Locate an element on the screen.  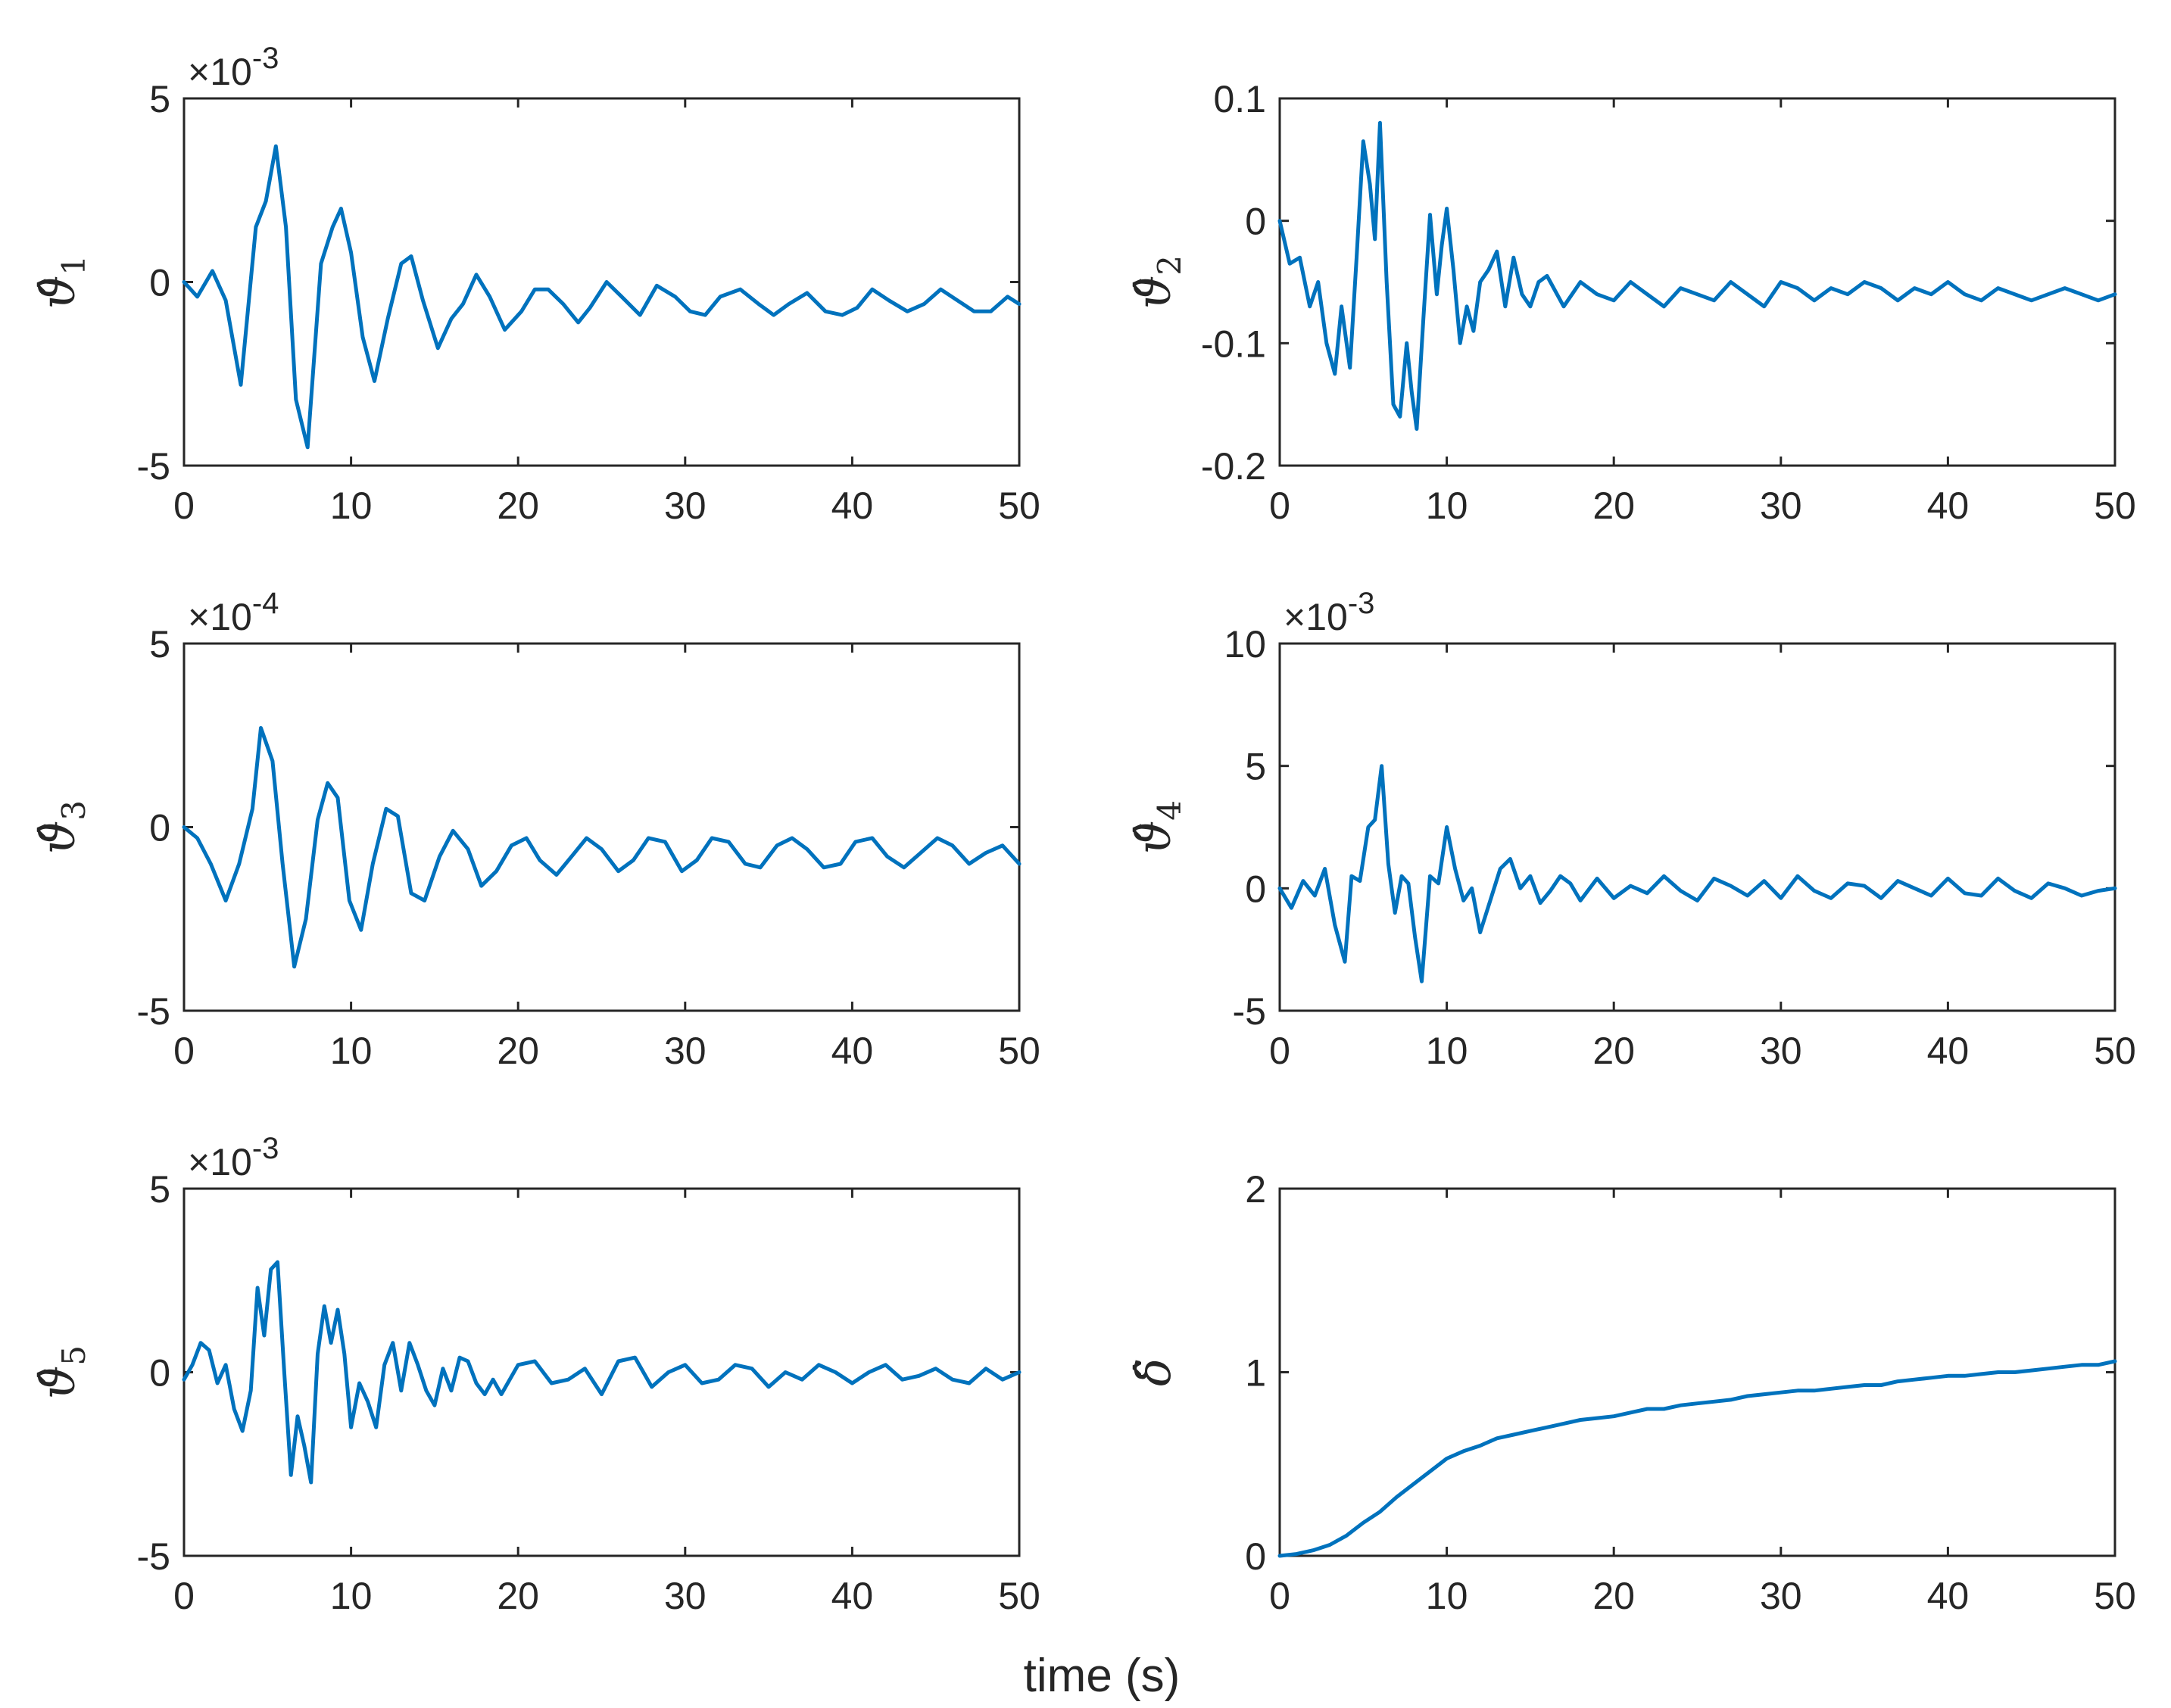
y-axis-label: ϑ̂3 is located at coordinates (61, 827).